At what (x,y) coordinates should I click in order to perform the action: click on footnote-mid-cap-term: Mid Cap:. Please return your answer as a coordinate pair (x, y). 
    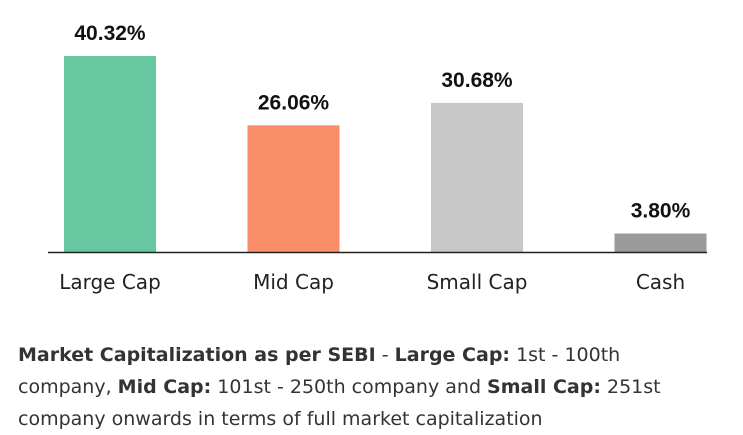
    Looking at the image, I should click on (164, 387).